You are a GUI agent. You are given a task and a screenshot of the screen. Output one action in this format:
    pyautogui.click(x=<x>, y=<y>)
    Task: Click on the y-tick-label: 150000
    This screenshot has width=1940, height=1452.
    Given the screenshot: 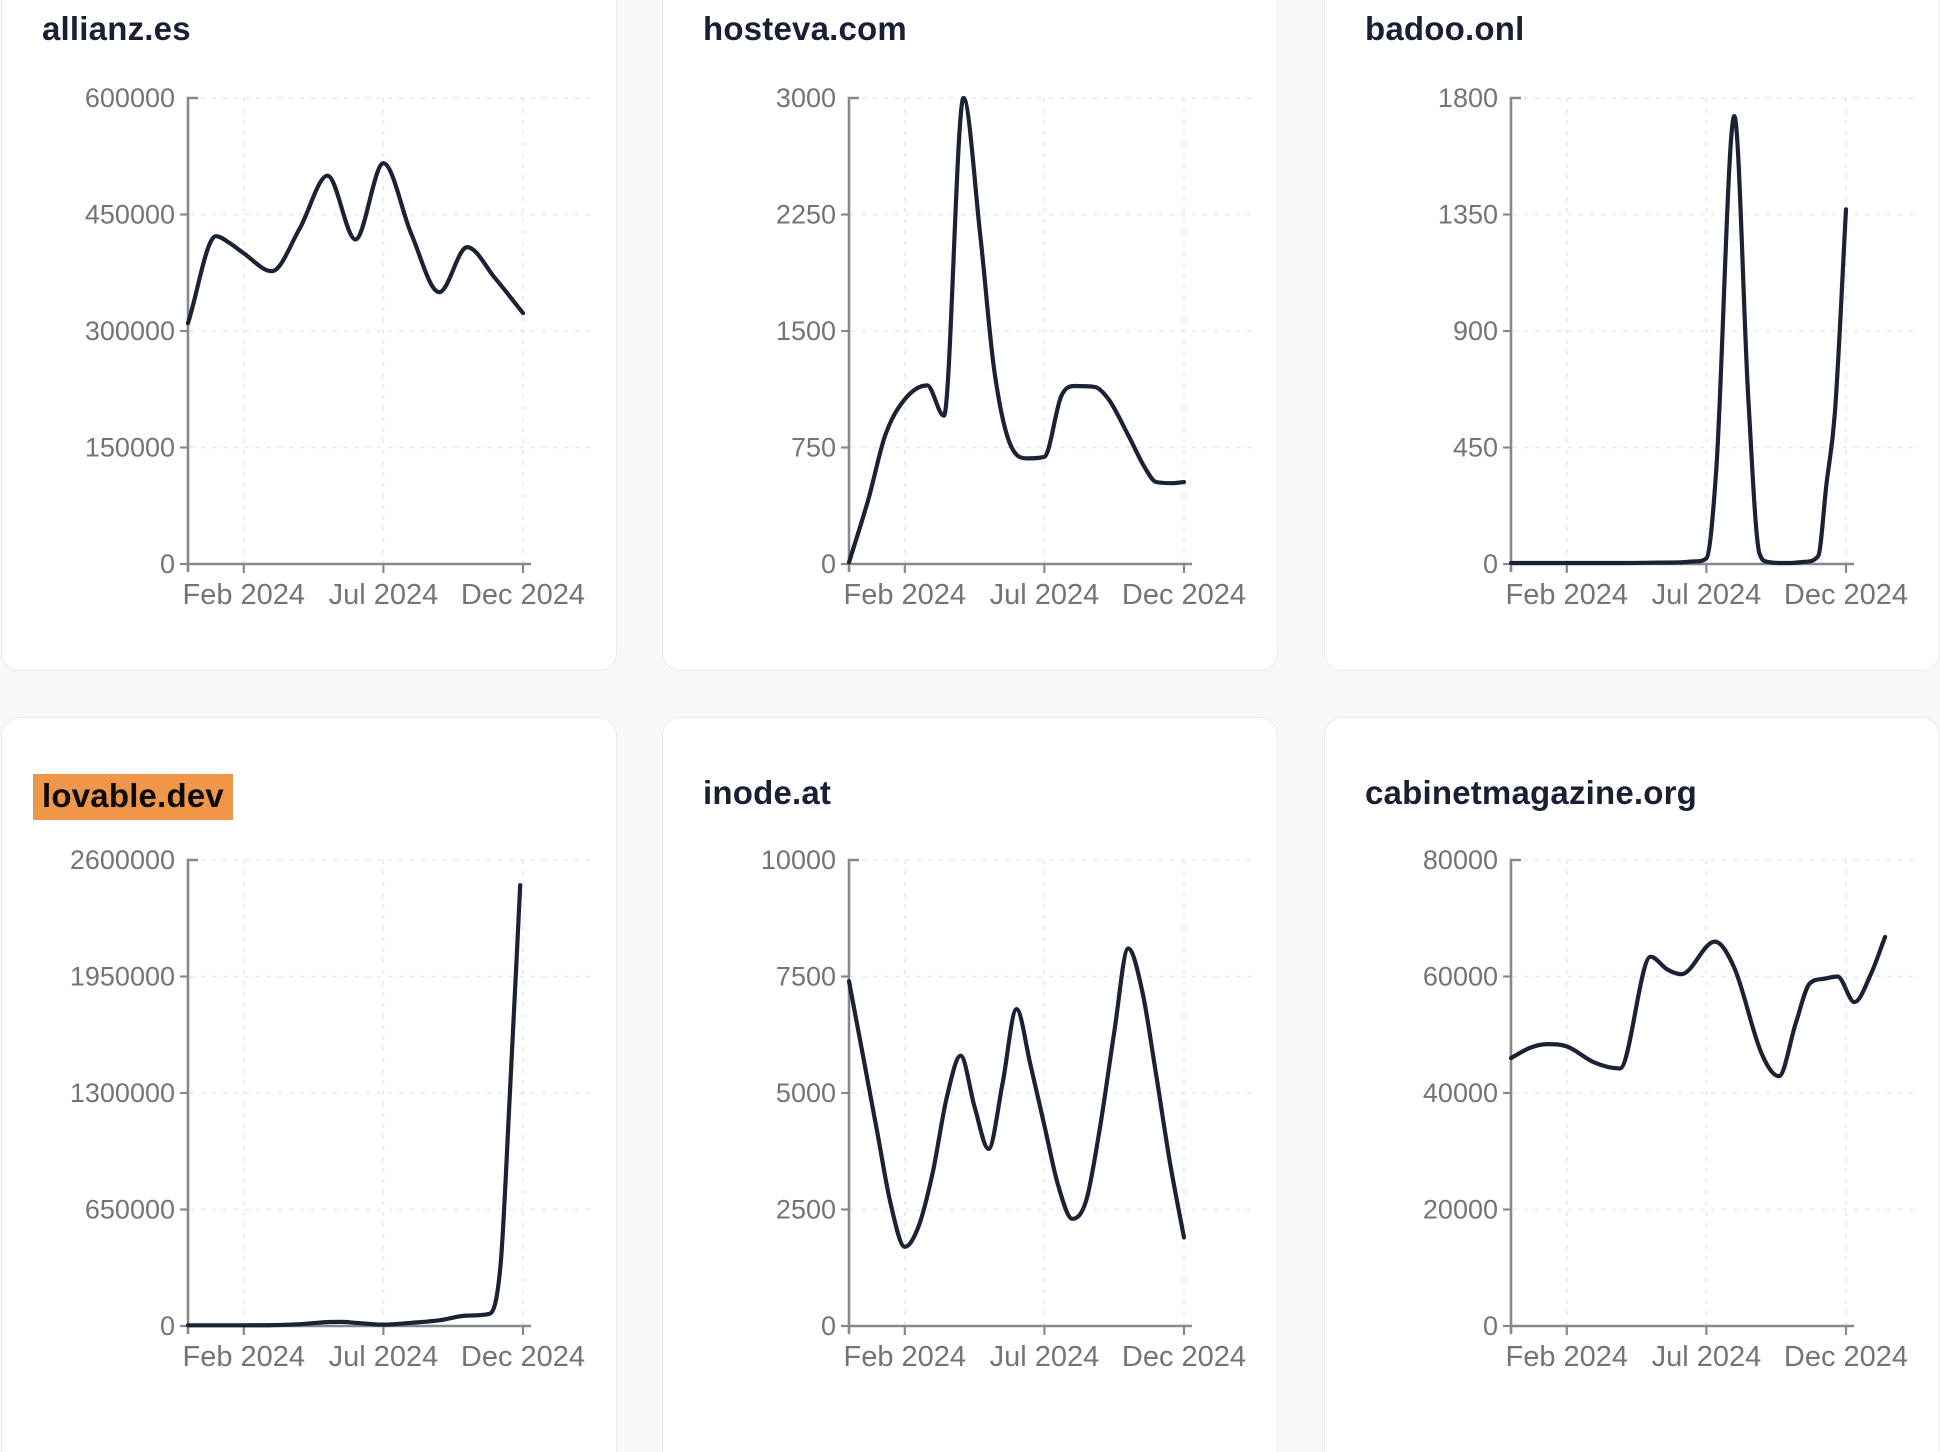 What is the action you would take?
    pyautogui.click(x=130, y=448)
    